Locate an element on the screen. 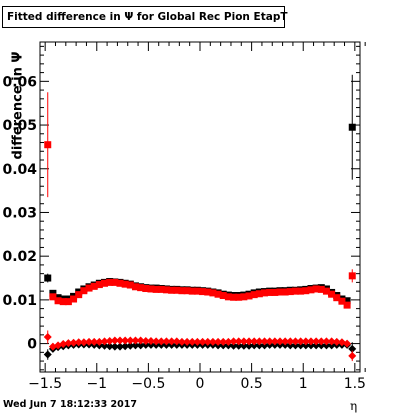 The width and height of the screenshot is (400, 414). y-tick-label: 0.06 is located at coordinates (19, 82).